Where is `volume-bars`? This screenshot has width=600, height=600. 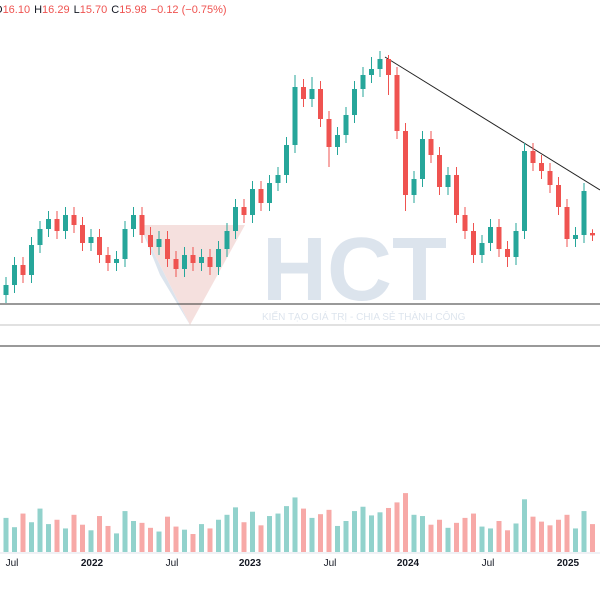
volume-bars is located at coordinates (299, 522).